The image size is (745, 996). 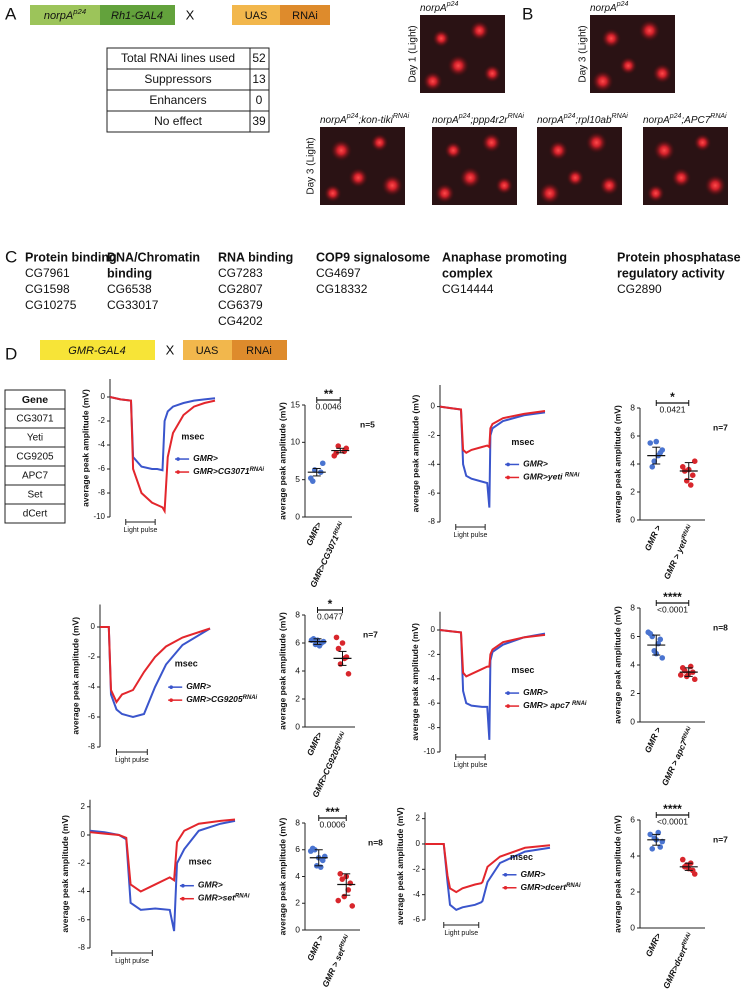 I want to click on cross: X, so click(x=170, y=349).